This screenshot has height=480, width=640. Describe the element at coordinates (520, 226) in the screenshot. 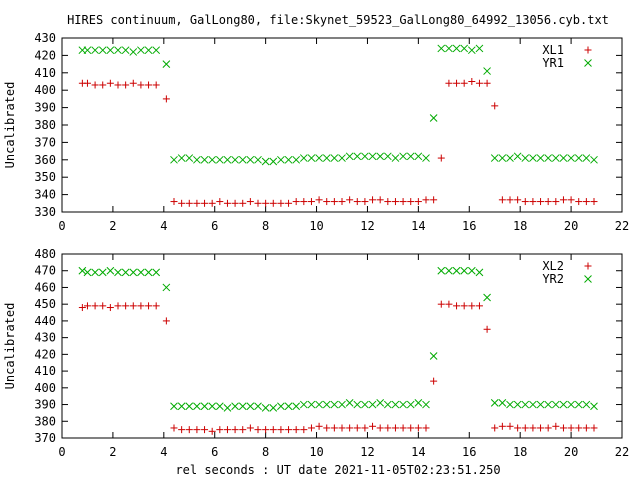

I see `x-tick-label: 18` at that location.